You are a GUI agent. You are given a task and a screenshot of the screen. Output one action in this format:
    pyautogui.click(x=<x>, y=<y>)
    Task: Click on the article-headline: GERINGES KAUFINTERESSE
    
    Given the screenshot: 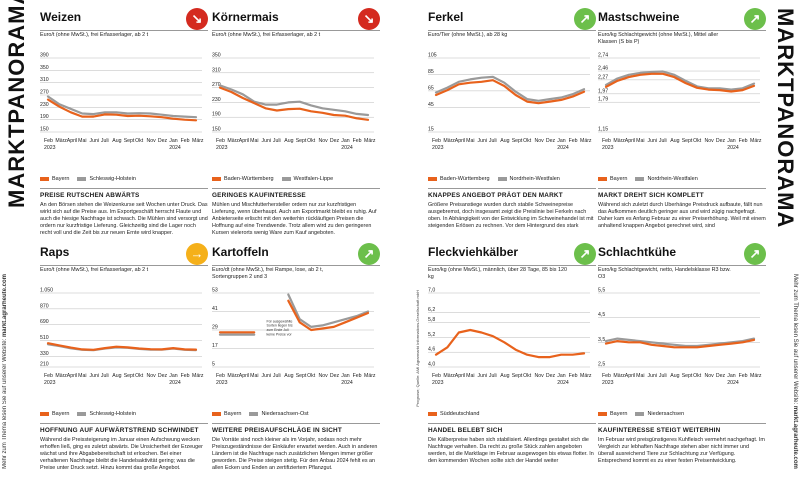 What is the action you would take?
    pyautogui.click(x=259, y=195)
    